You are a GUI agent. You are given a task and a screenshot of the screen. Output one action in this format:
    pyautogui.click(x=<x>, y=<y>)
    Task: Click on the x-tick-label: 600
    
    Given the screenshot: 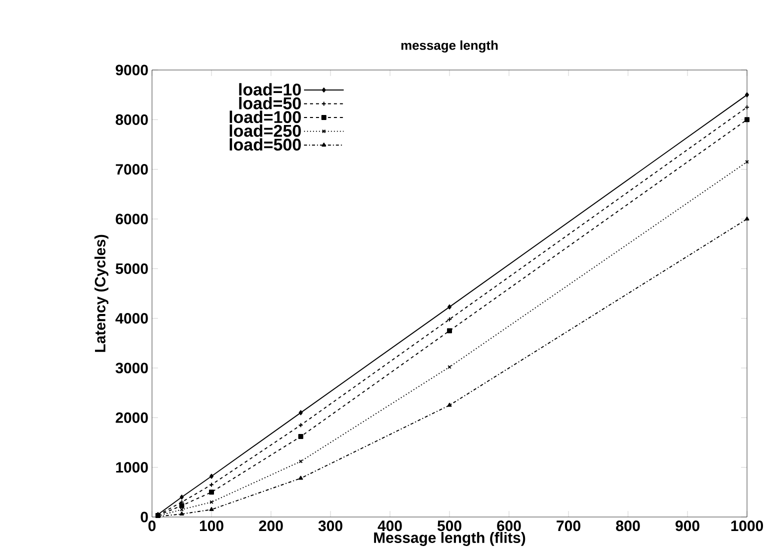 What is the action you would take?
    pyautogui.click(x=509, y=526)
    